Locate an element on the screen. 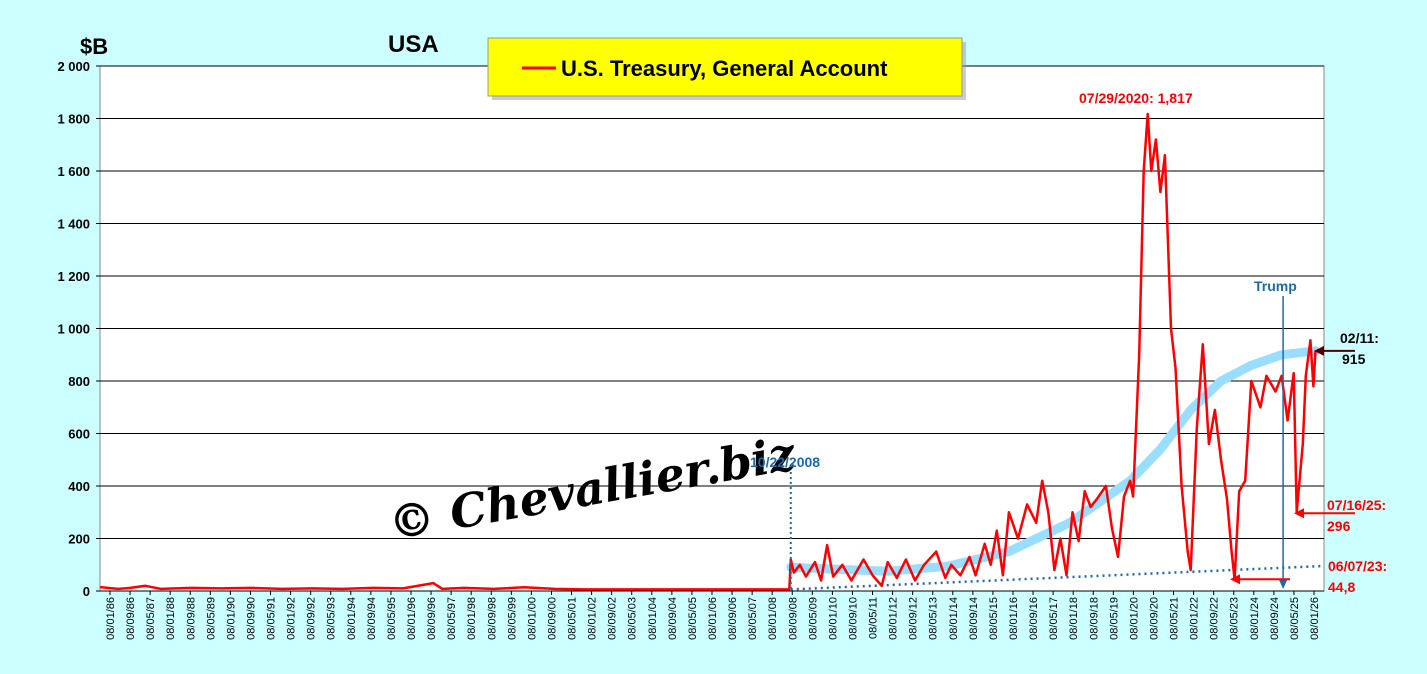  x-tick-label: 08/05/13 is located at coordinates (934, 618).